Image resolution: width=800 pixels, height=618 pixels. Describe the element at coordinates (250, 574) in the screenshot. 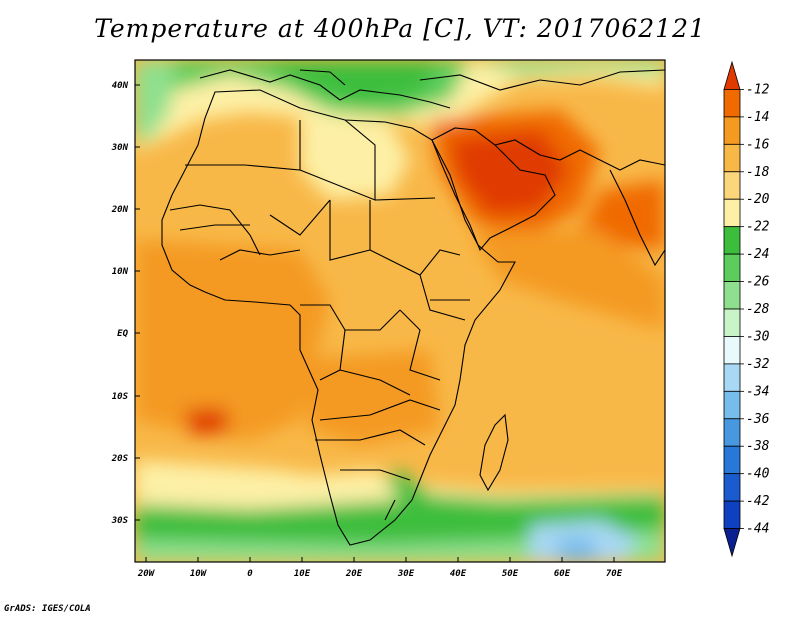

I see `lon-label: 0` at that location.